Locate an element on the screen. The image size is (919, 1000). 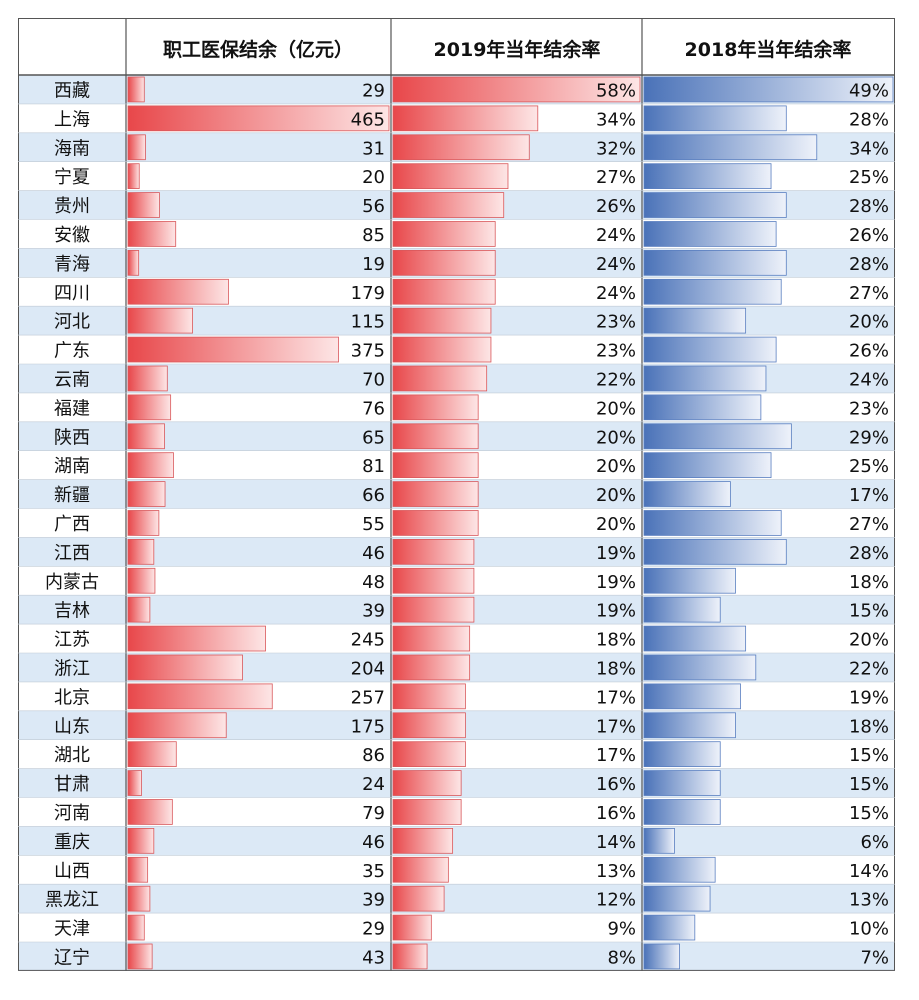
region-label: 江西 is located at coordinates (72, 553).